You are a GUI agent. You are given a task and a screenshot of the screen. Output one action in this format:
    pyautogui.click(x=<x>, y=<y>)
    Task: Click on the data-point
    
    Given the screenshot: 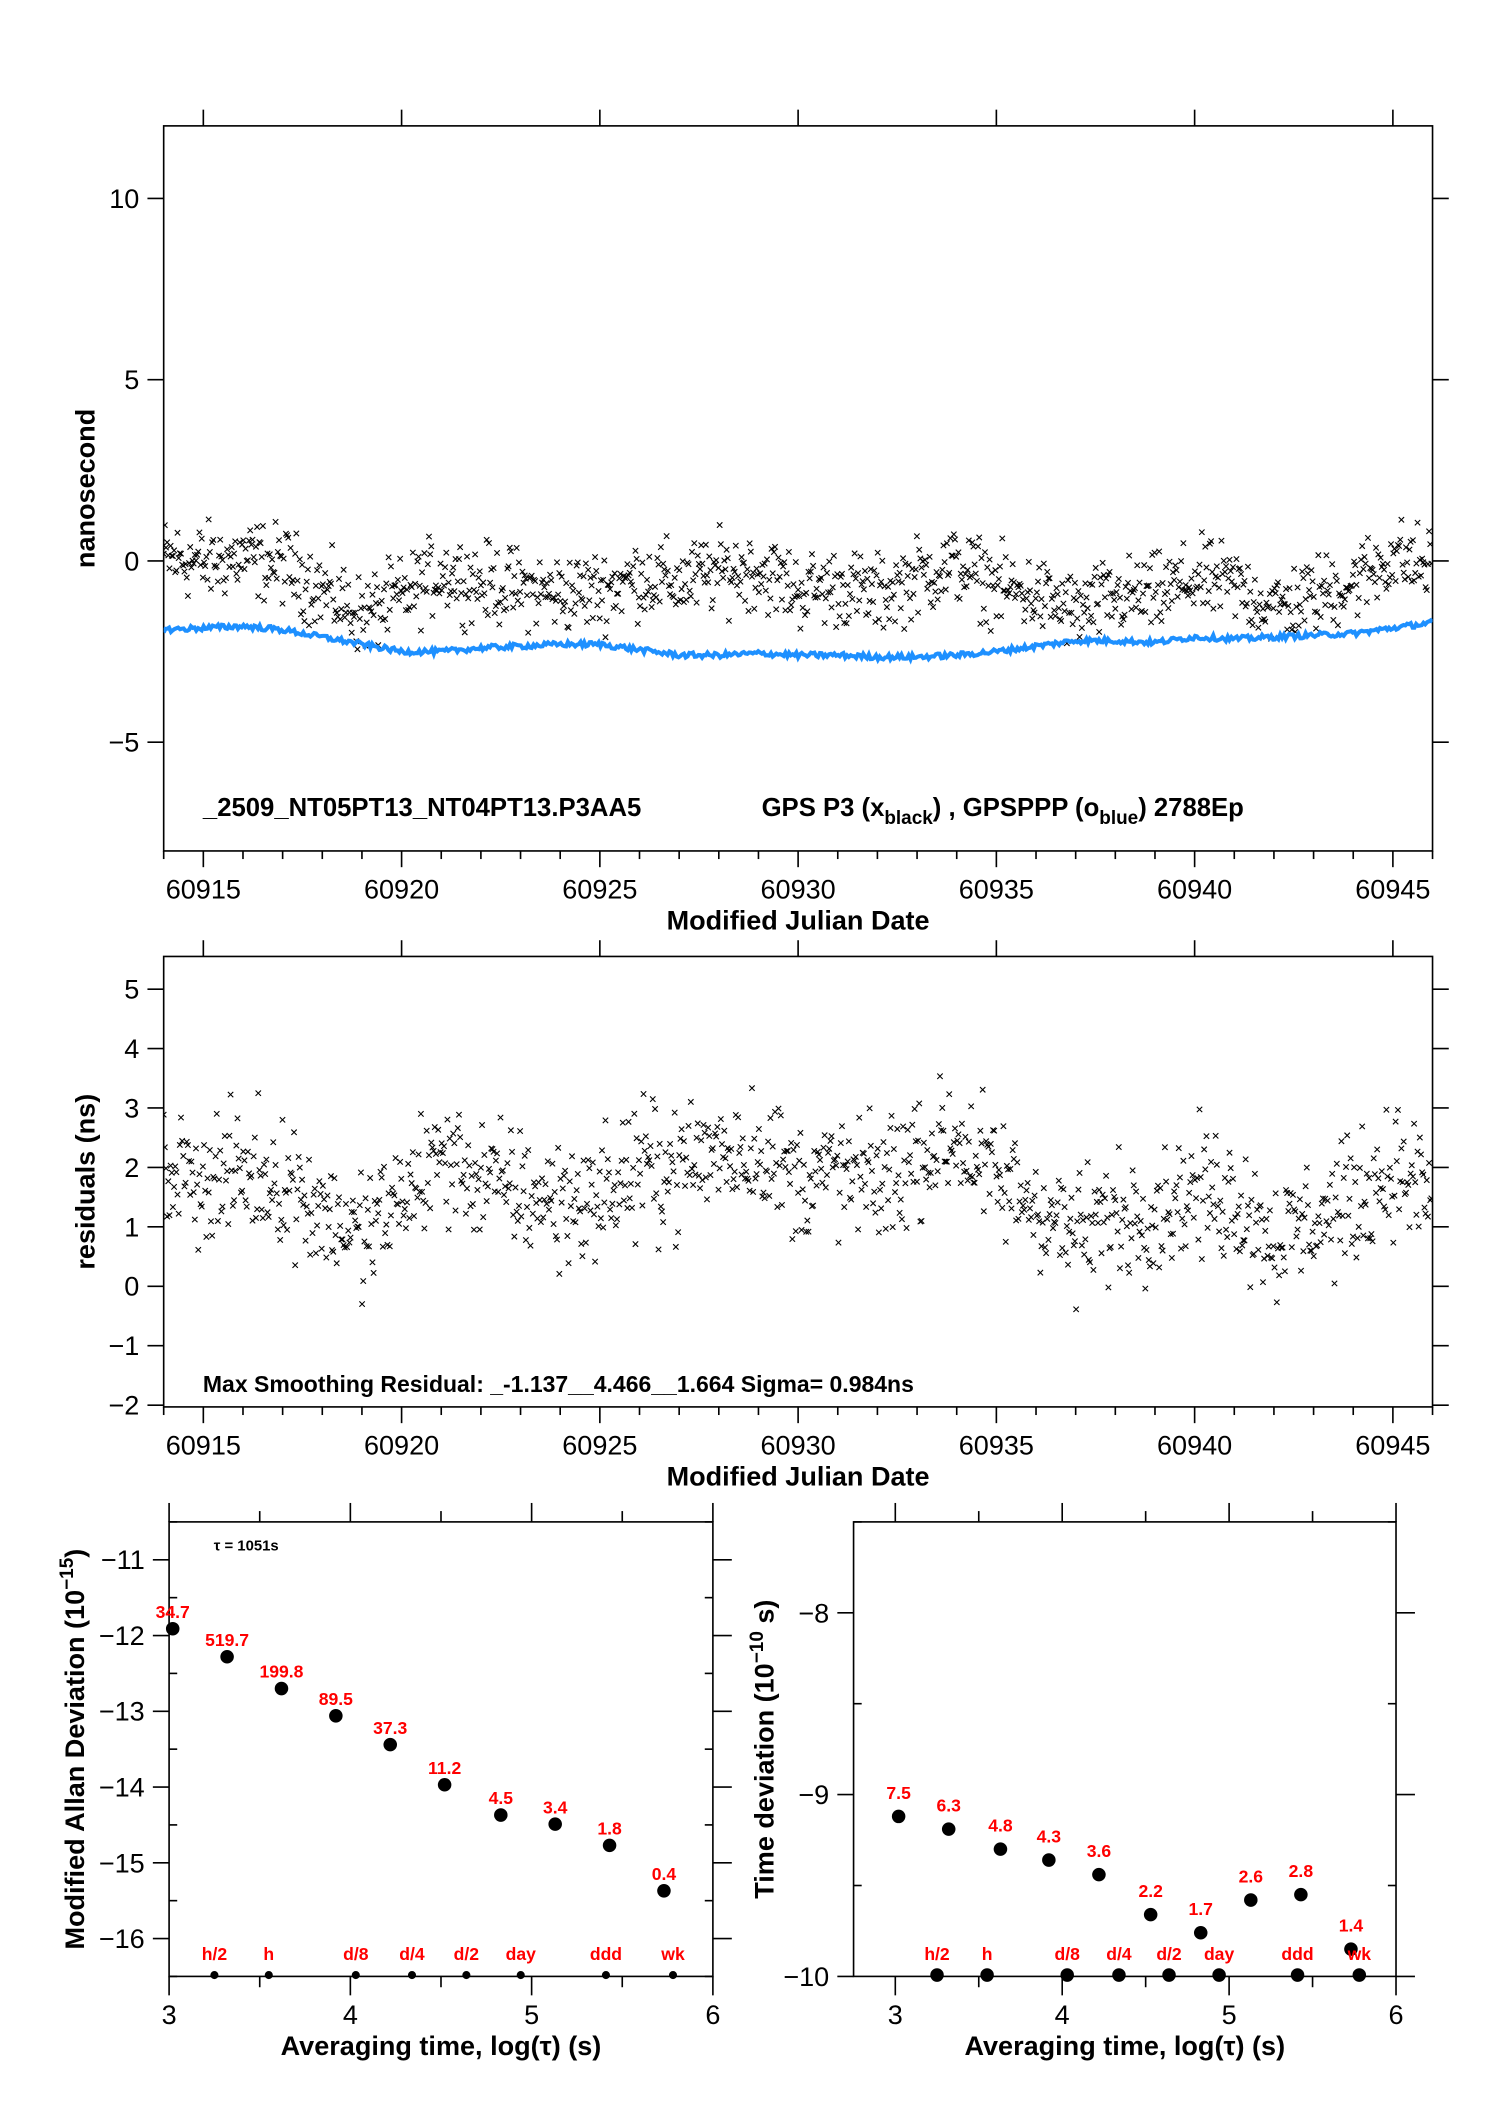 What is the action you would take?
    pyautogui.click(x=390, y=1744)
    